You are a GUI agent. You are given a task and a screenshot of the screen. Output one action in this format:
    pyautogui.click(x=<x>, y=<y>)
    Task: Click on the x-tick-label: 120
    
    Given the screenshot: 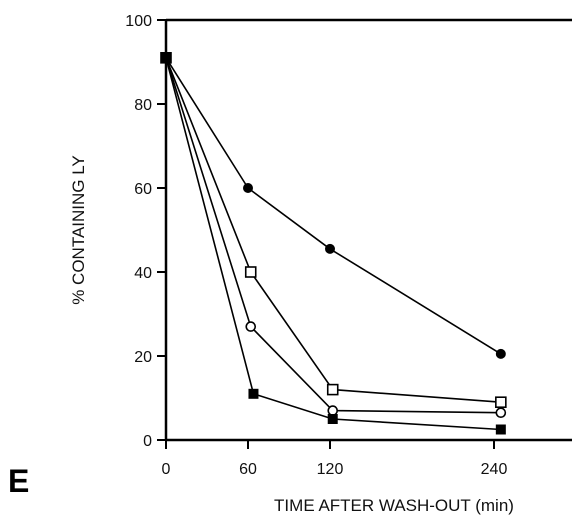 What is the action you would take?
    pyautogui.click(x=330, y=469)
    